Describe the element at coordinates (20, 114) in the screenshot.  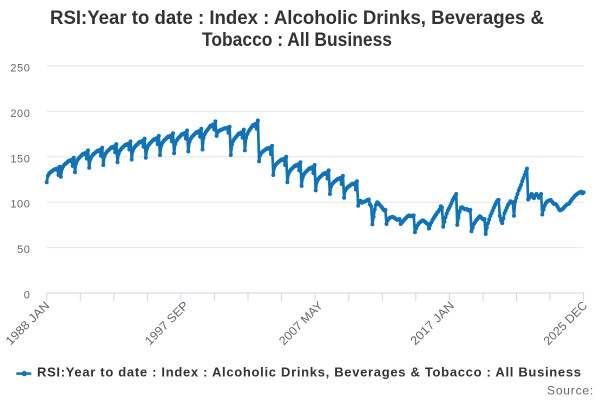
I see `svg-text: 200` at that location.